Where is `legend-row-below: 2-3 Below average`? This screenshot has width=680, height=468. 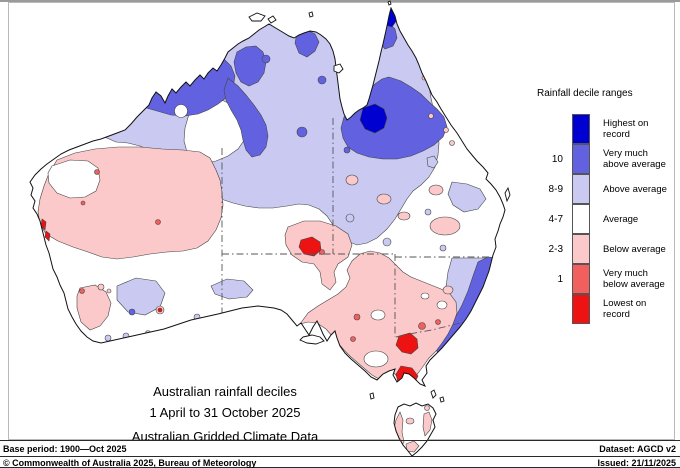 legend-row-below: 2-3 Below average is located at coordinates (607, 248).